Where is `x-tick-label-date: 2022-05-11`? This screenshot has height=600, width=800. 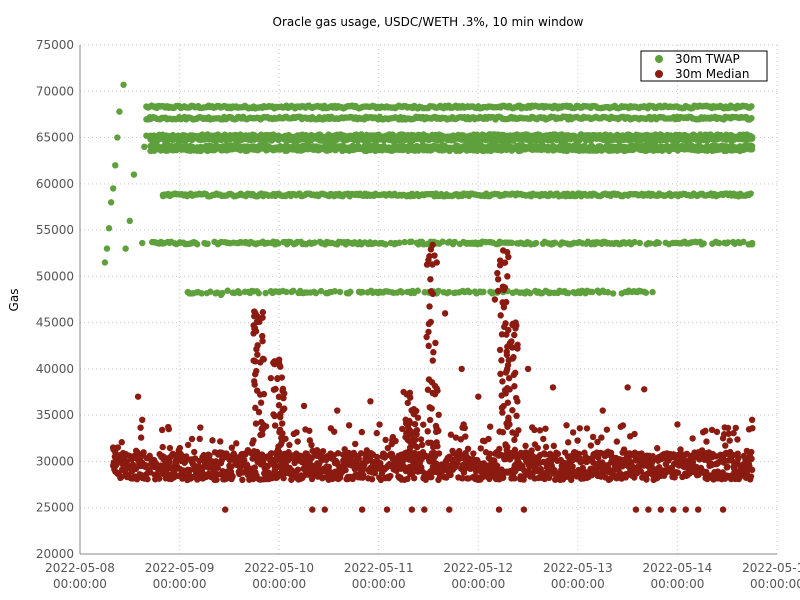
x-tick-label-date: 2022-05-11 is located at coordinates (379, 568).